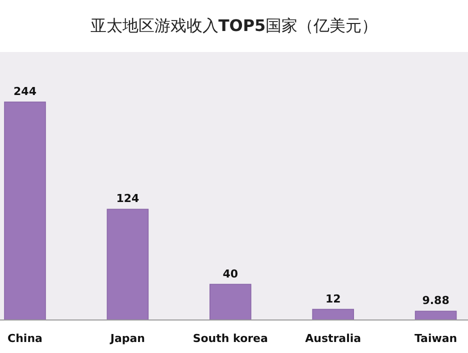  Describe the element at coordinates (234, 25) in the screenshot. I see `chart-title: 亚太地区游戏收入TOP5国家（亿美元）` at that location.